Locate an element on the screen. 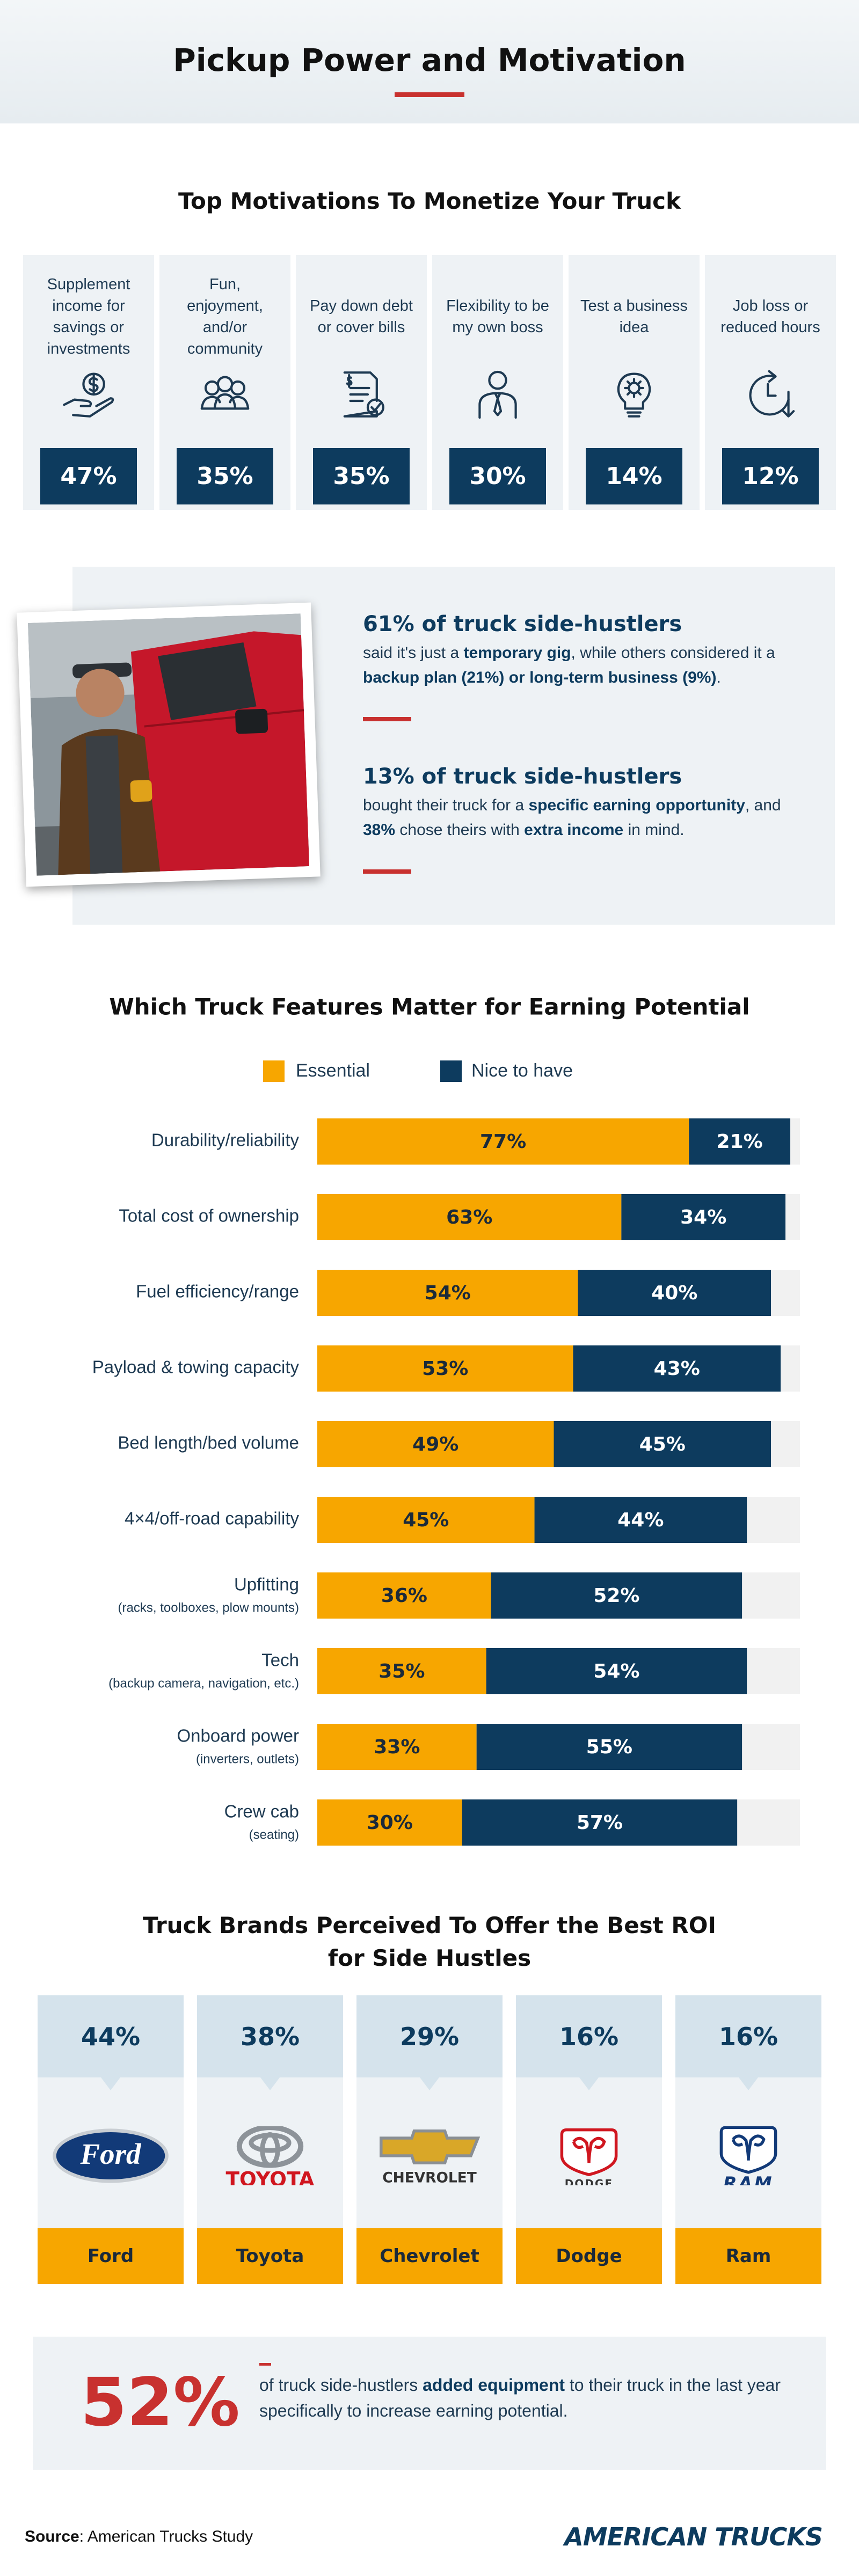 The image size is (859, 2576). motivation-label: Fun, enjoyment, and/or community is located at coordinates (225, 316).